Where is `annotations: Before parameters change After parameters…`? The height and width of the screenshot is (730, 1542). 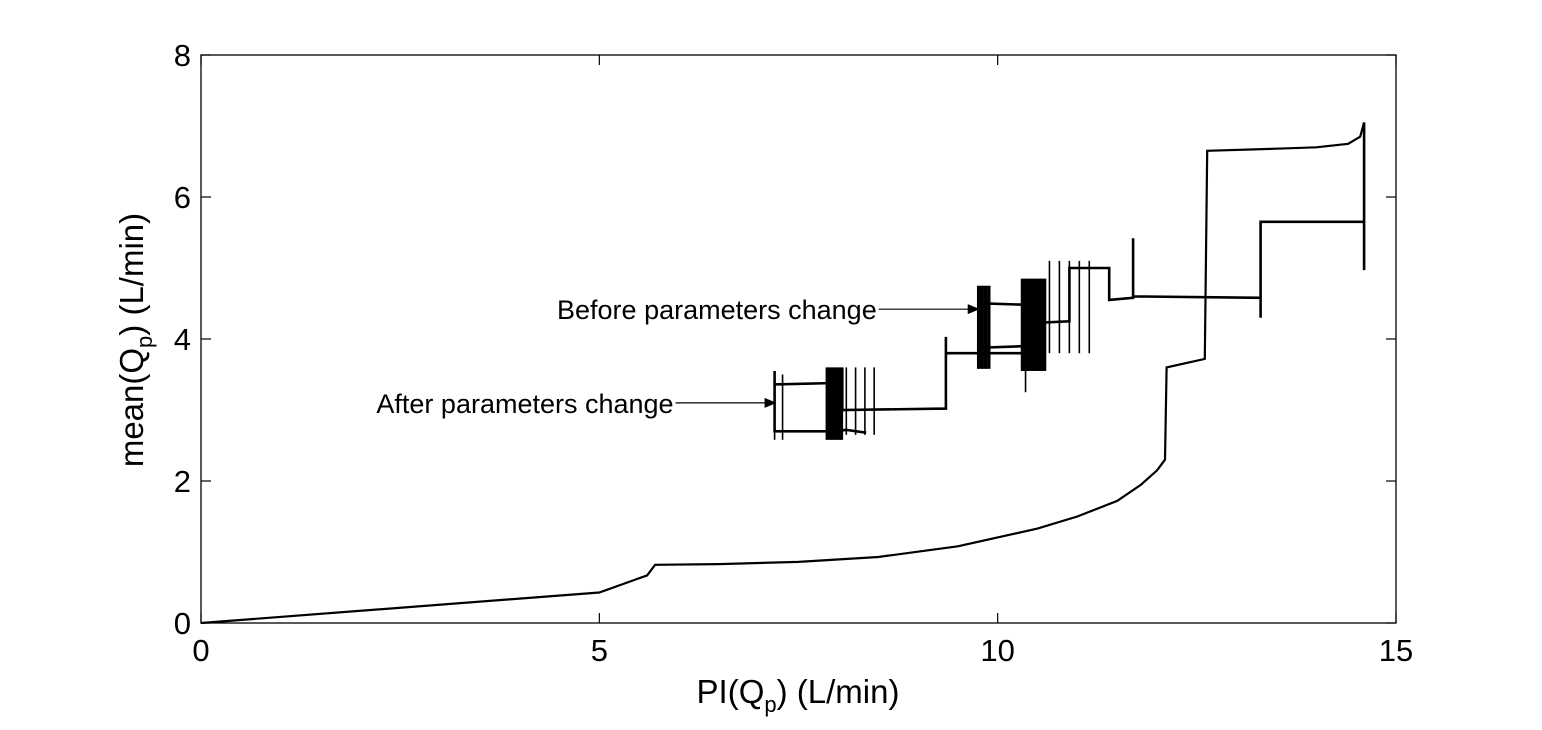
annotations: Before parameters change After parameters… is located at coordinates (678, 357).